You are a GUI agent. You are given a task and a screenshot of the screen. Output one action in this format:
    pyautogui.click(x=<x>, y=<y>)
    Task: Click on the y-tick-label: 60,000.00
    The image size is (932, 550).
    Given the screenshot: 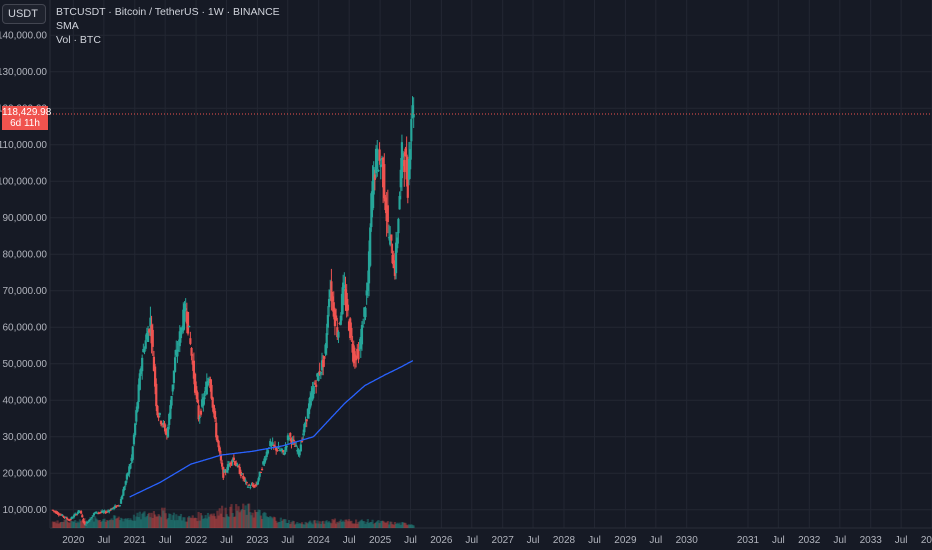 What is the action you would take?
    pyautogui.click(x=25, y=328)
    